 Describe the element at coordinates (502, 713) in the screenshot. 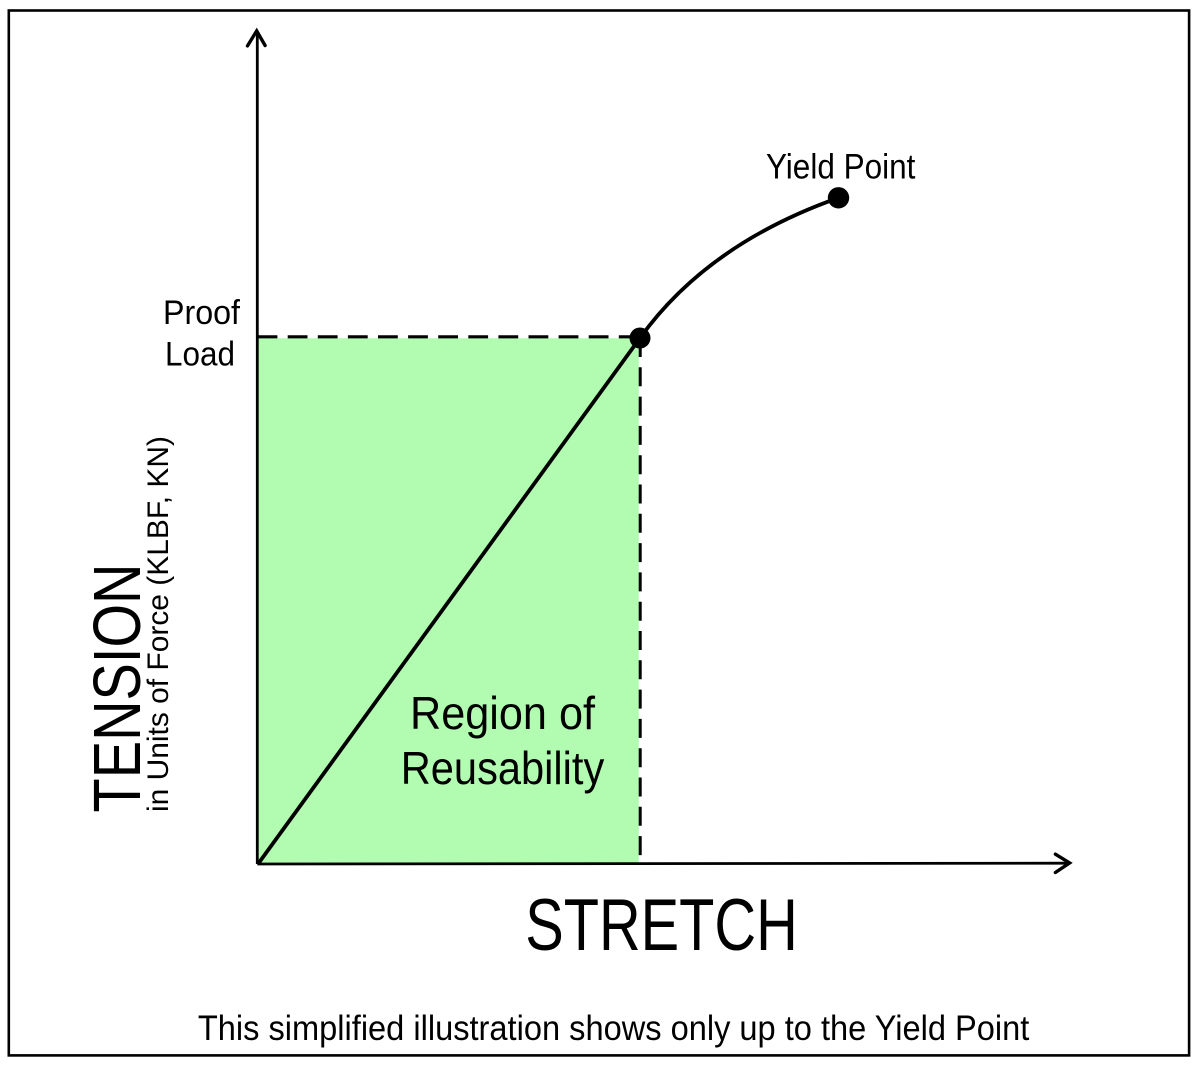

I see `svg-text: Region of` at that location.